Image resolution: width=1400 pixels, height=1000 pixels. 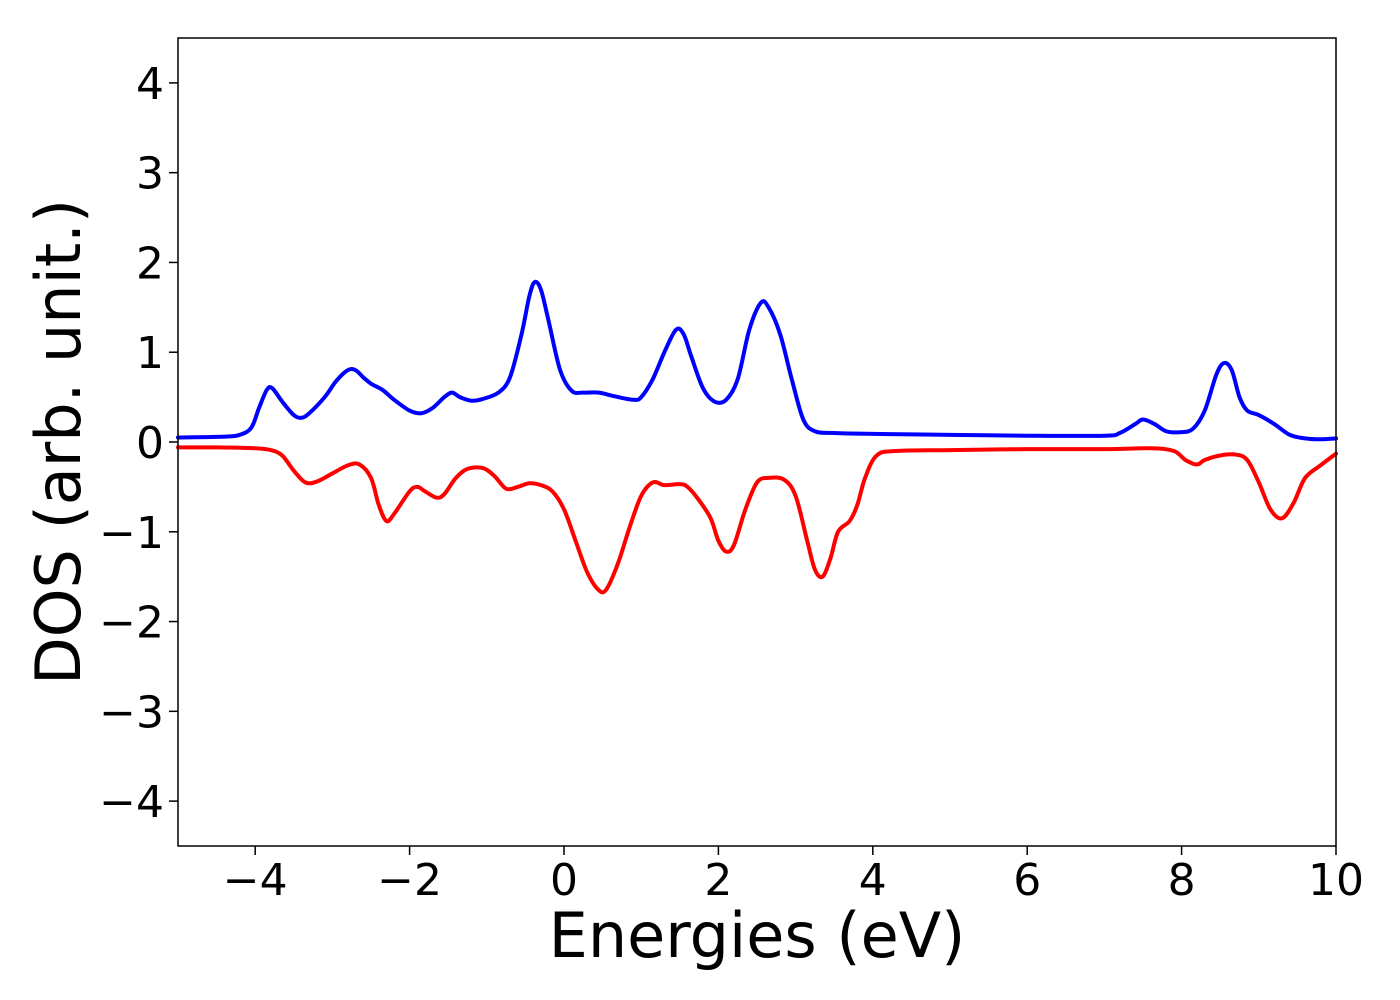 I want to click on y-tick-label: −2, so click(x=131, y=623).